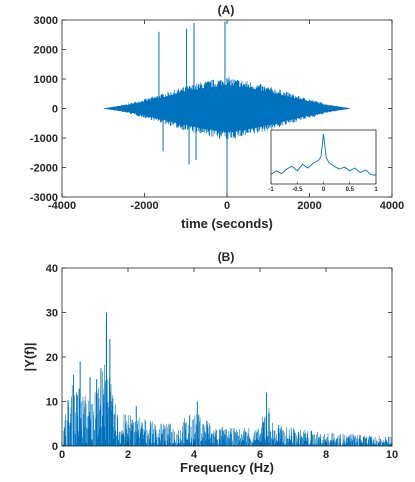 This screenshot has height=482, width=415. Describe the element at coordinates (52, 269) in the screenshot. I see `panel-b-y-tick-label: 40` at that location.